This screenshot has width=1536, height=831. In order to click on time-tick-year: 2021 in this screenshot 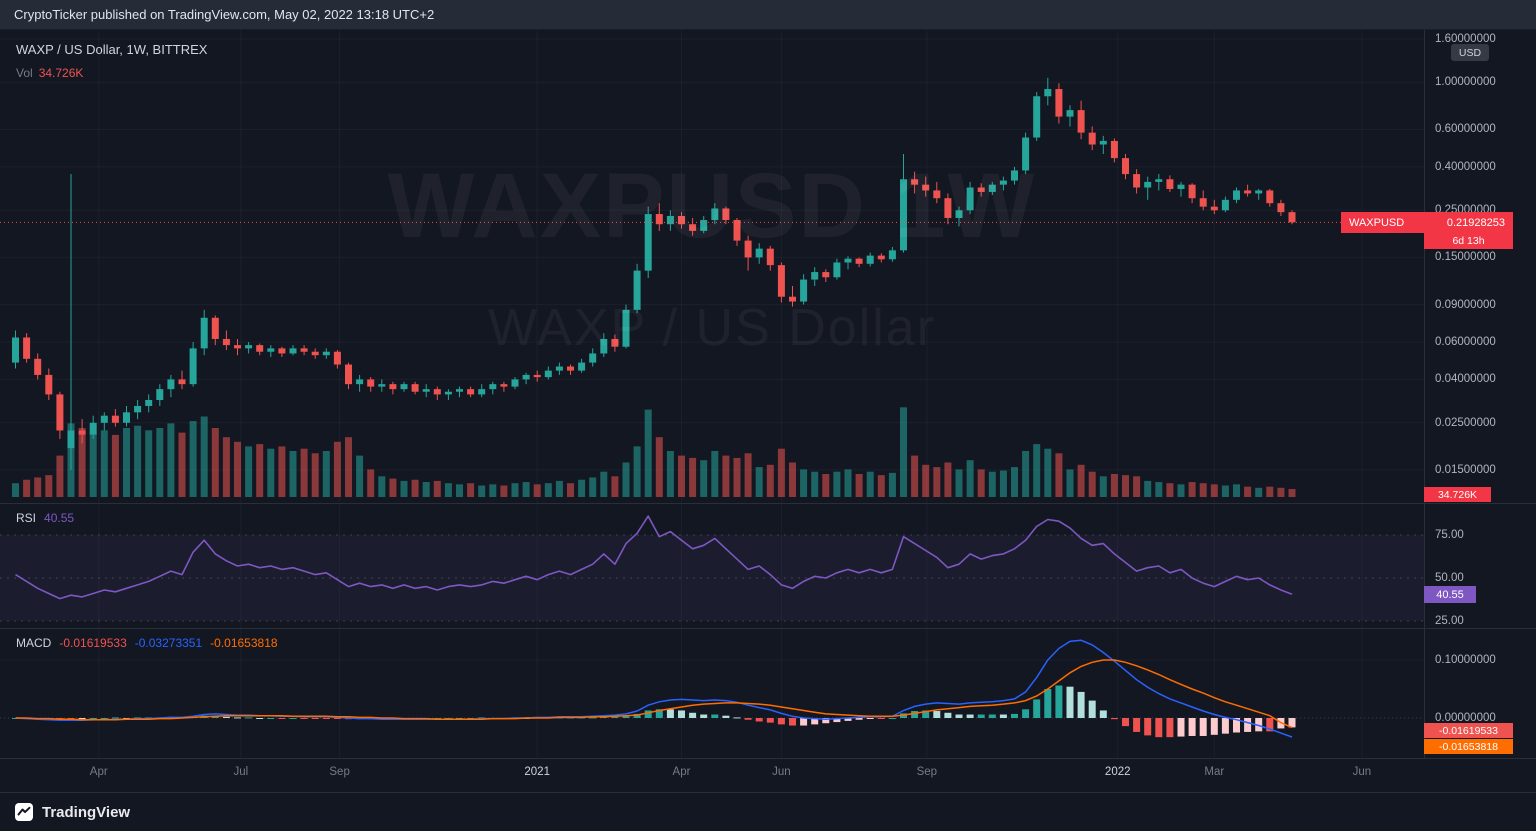, I will do `click(537, 772)`.